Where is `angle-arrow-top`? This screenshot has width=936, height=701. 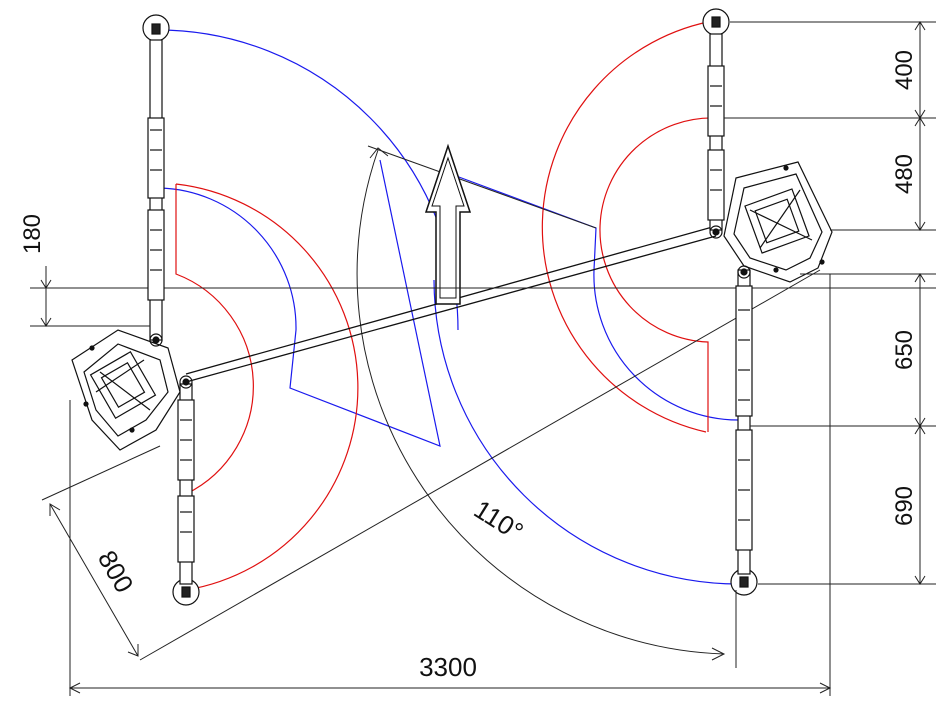 angle-arrow-top is located at coordinates (379, 153).